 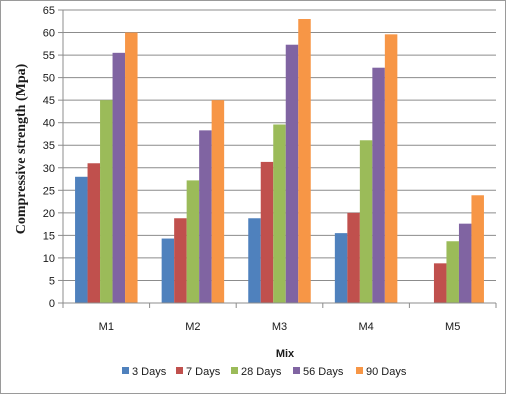 I want to click on legend-label: 3 Days, so click(x=149, y=372).